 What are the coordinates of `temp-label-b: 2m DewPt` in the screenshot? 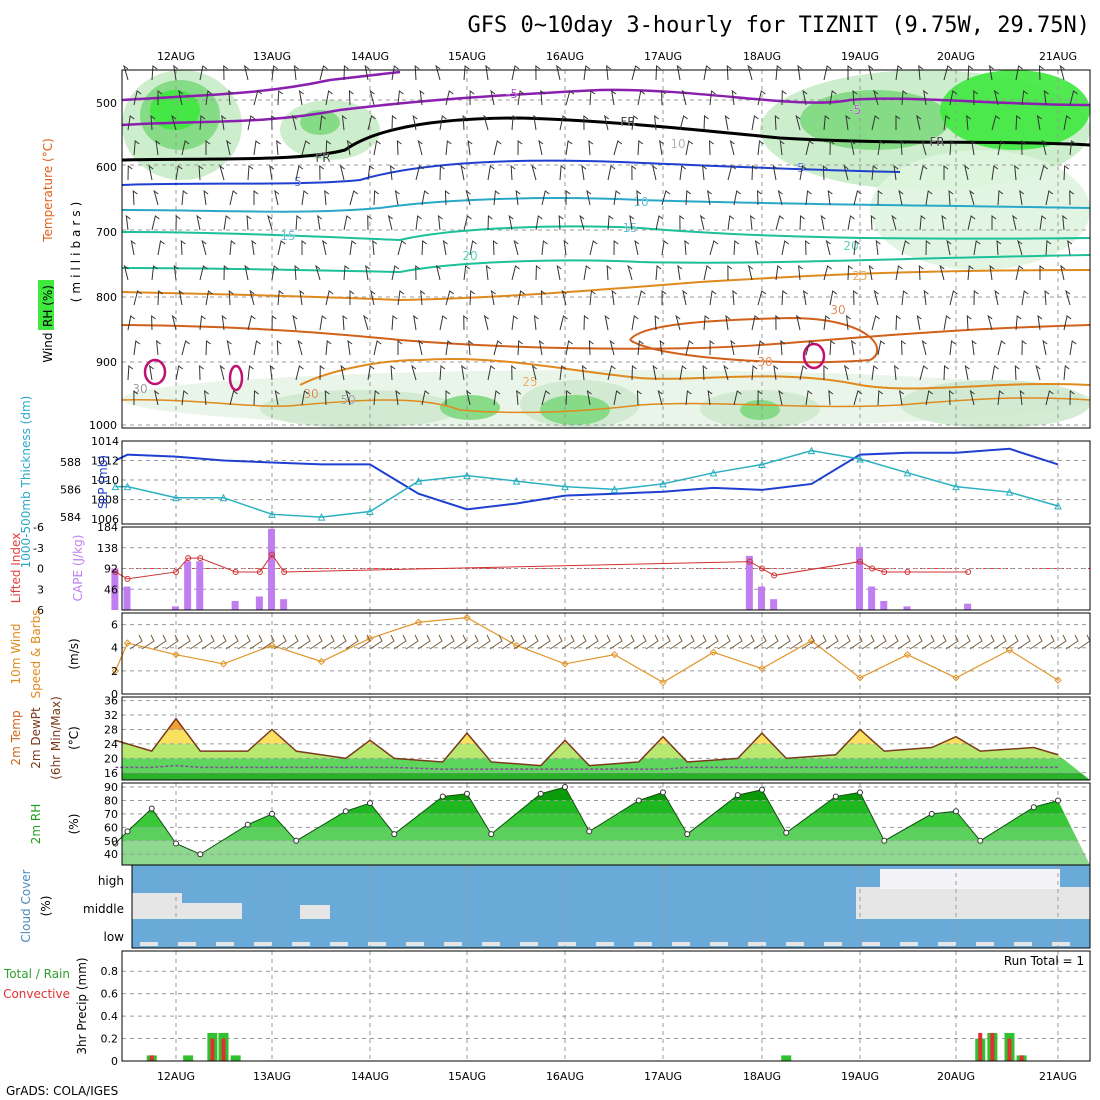 It's located at (36, 738).